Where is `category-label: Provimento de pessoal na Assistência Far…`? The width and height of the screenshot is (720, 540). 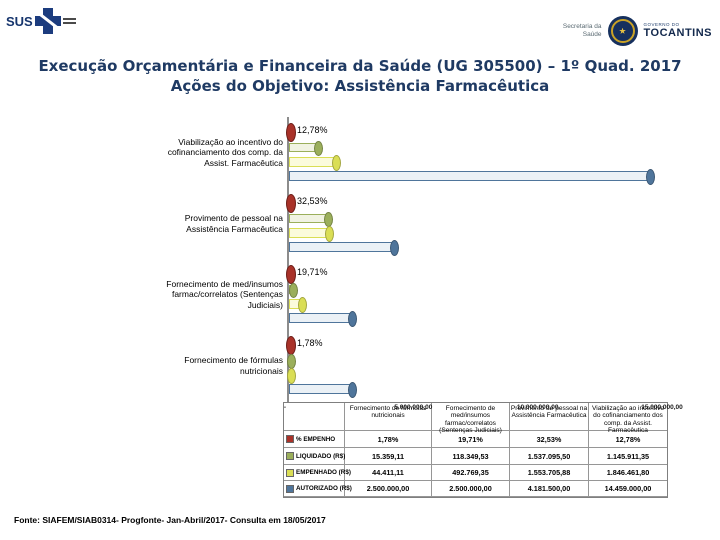
category-label: Provimento de pessoal na Assistência Far… is located at coordinates (233, 223).